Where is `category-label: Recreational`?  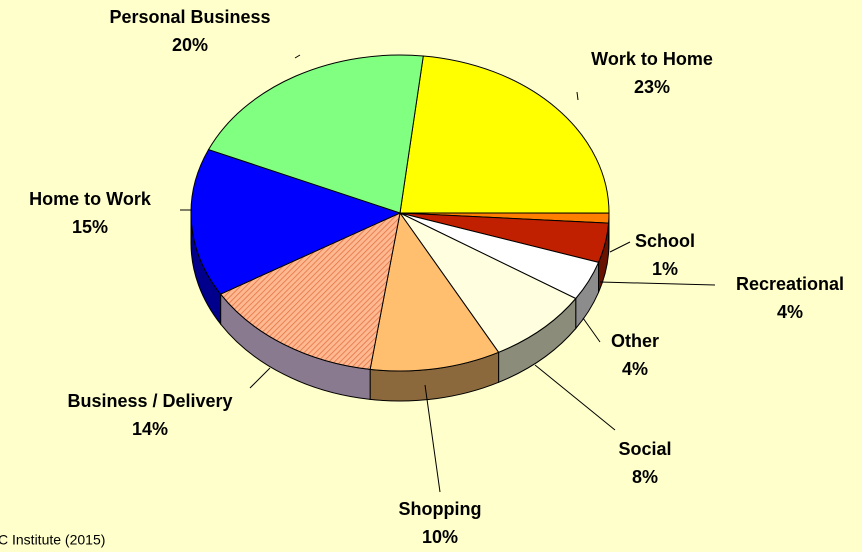
category-label: Recreational is located at coordinates (790, 284).